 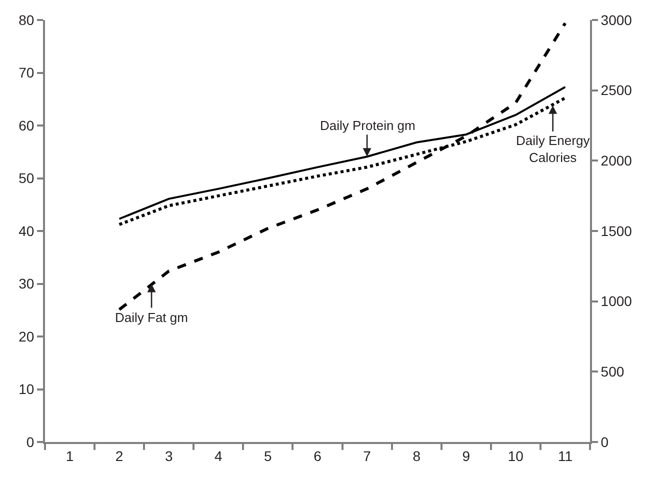 What do you see at coordinates (218, 456) in the screenshot?
I see `x-tick-label: 4` at bounding box center [218, 456].